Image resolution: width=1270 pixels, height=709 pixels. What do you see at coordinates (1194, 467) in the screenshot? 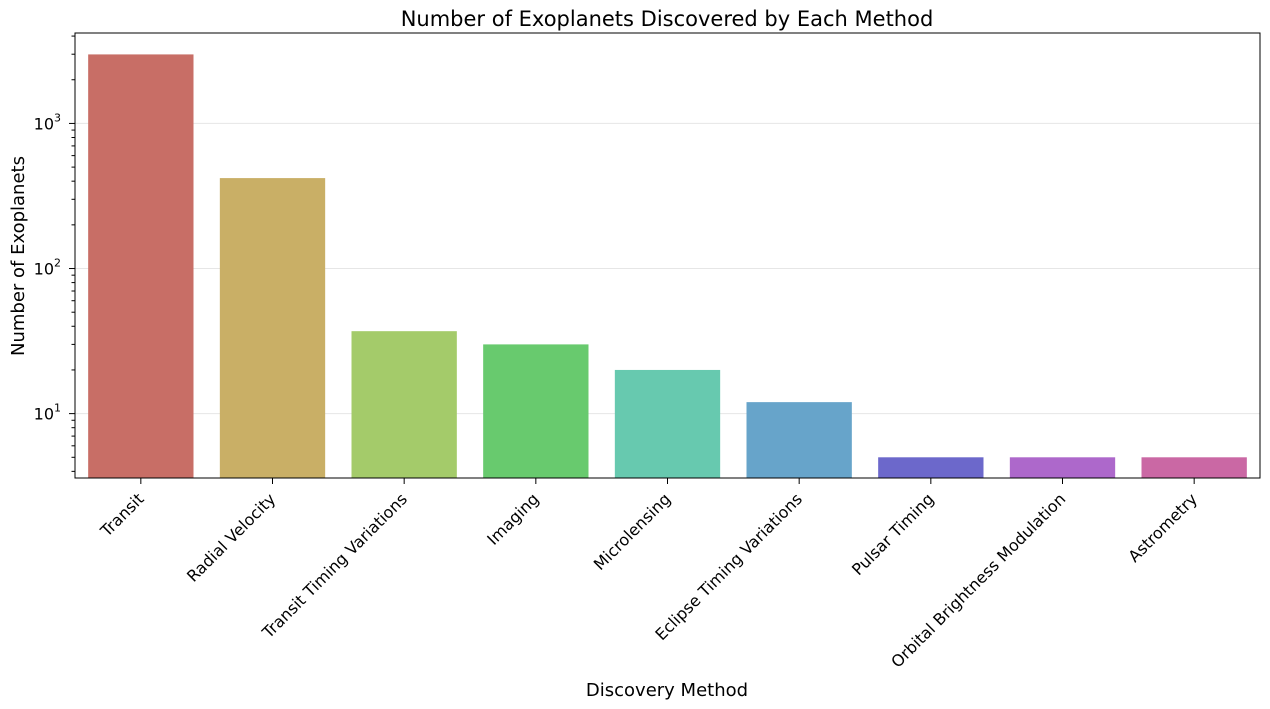
I see `bar-astrometry` at bounding box center [1194, 467].